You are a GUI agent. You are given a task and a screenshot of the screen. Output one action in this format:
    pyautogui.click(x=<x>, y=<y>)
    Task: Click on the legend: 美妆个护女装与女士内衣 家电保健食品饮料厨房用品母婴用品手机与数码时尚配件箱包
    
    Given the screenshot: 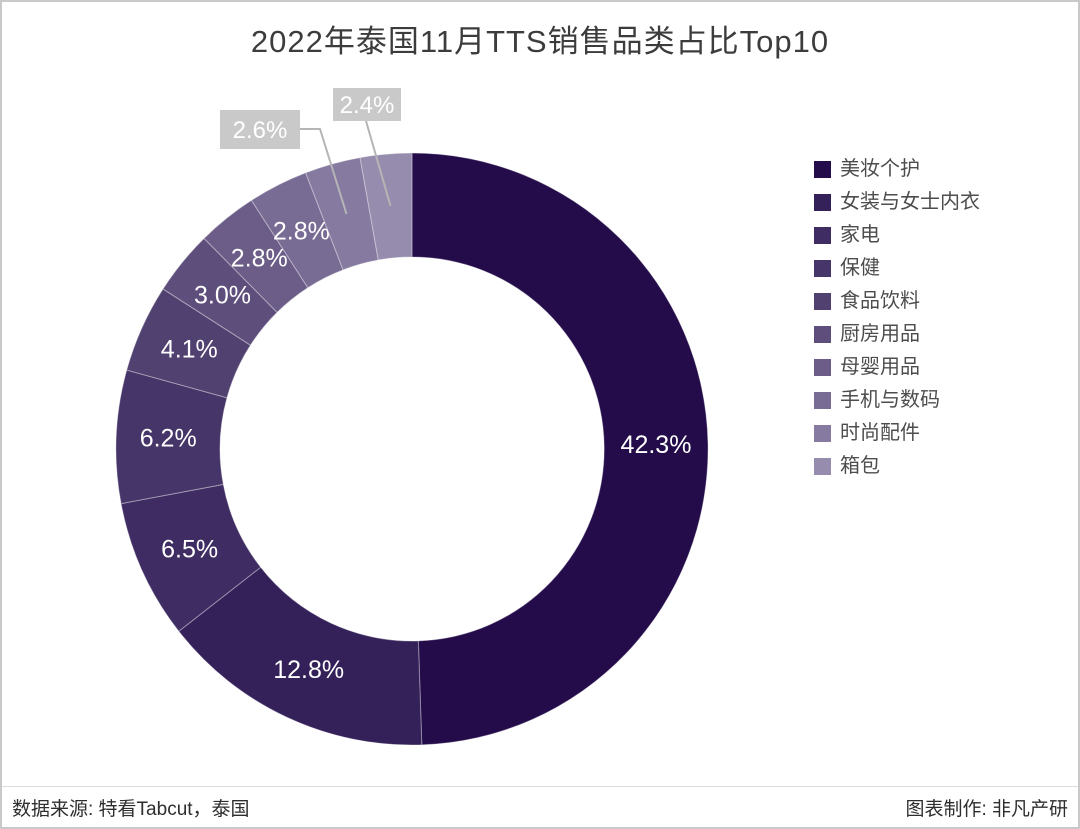 What is the action you would take?
    pyautogui.click(x=897, y=318)
    